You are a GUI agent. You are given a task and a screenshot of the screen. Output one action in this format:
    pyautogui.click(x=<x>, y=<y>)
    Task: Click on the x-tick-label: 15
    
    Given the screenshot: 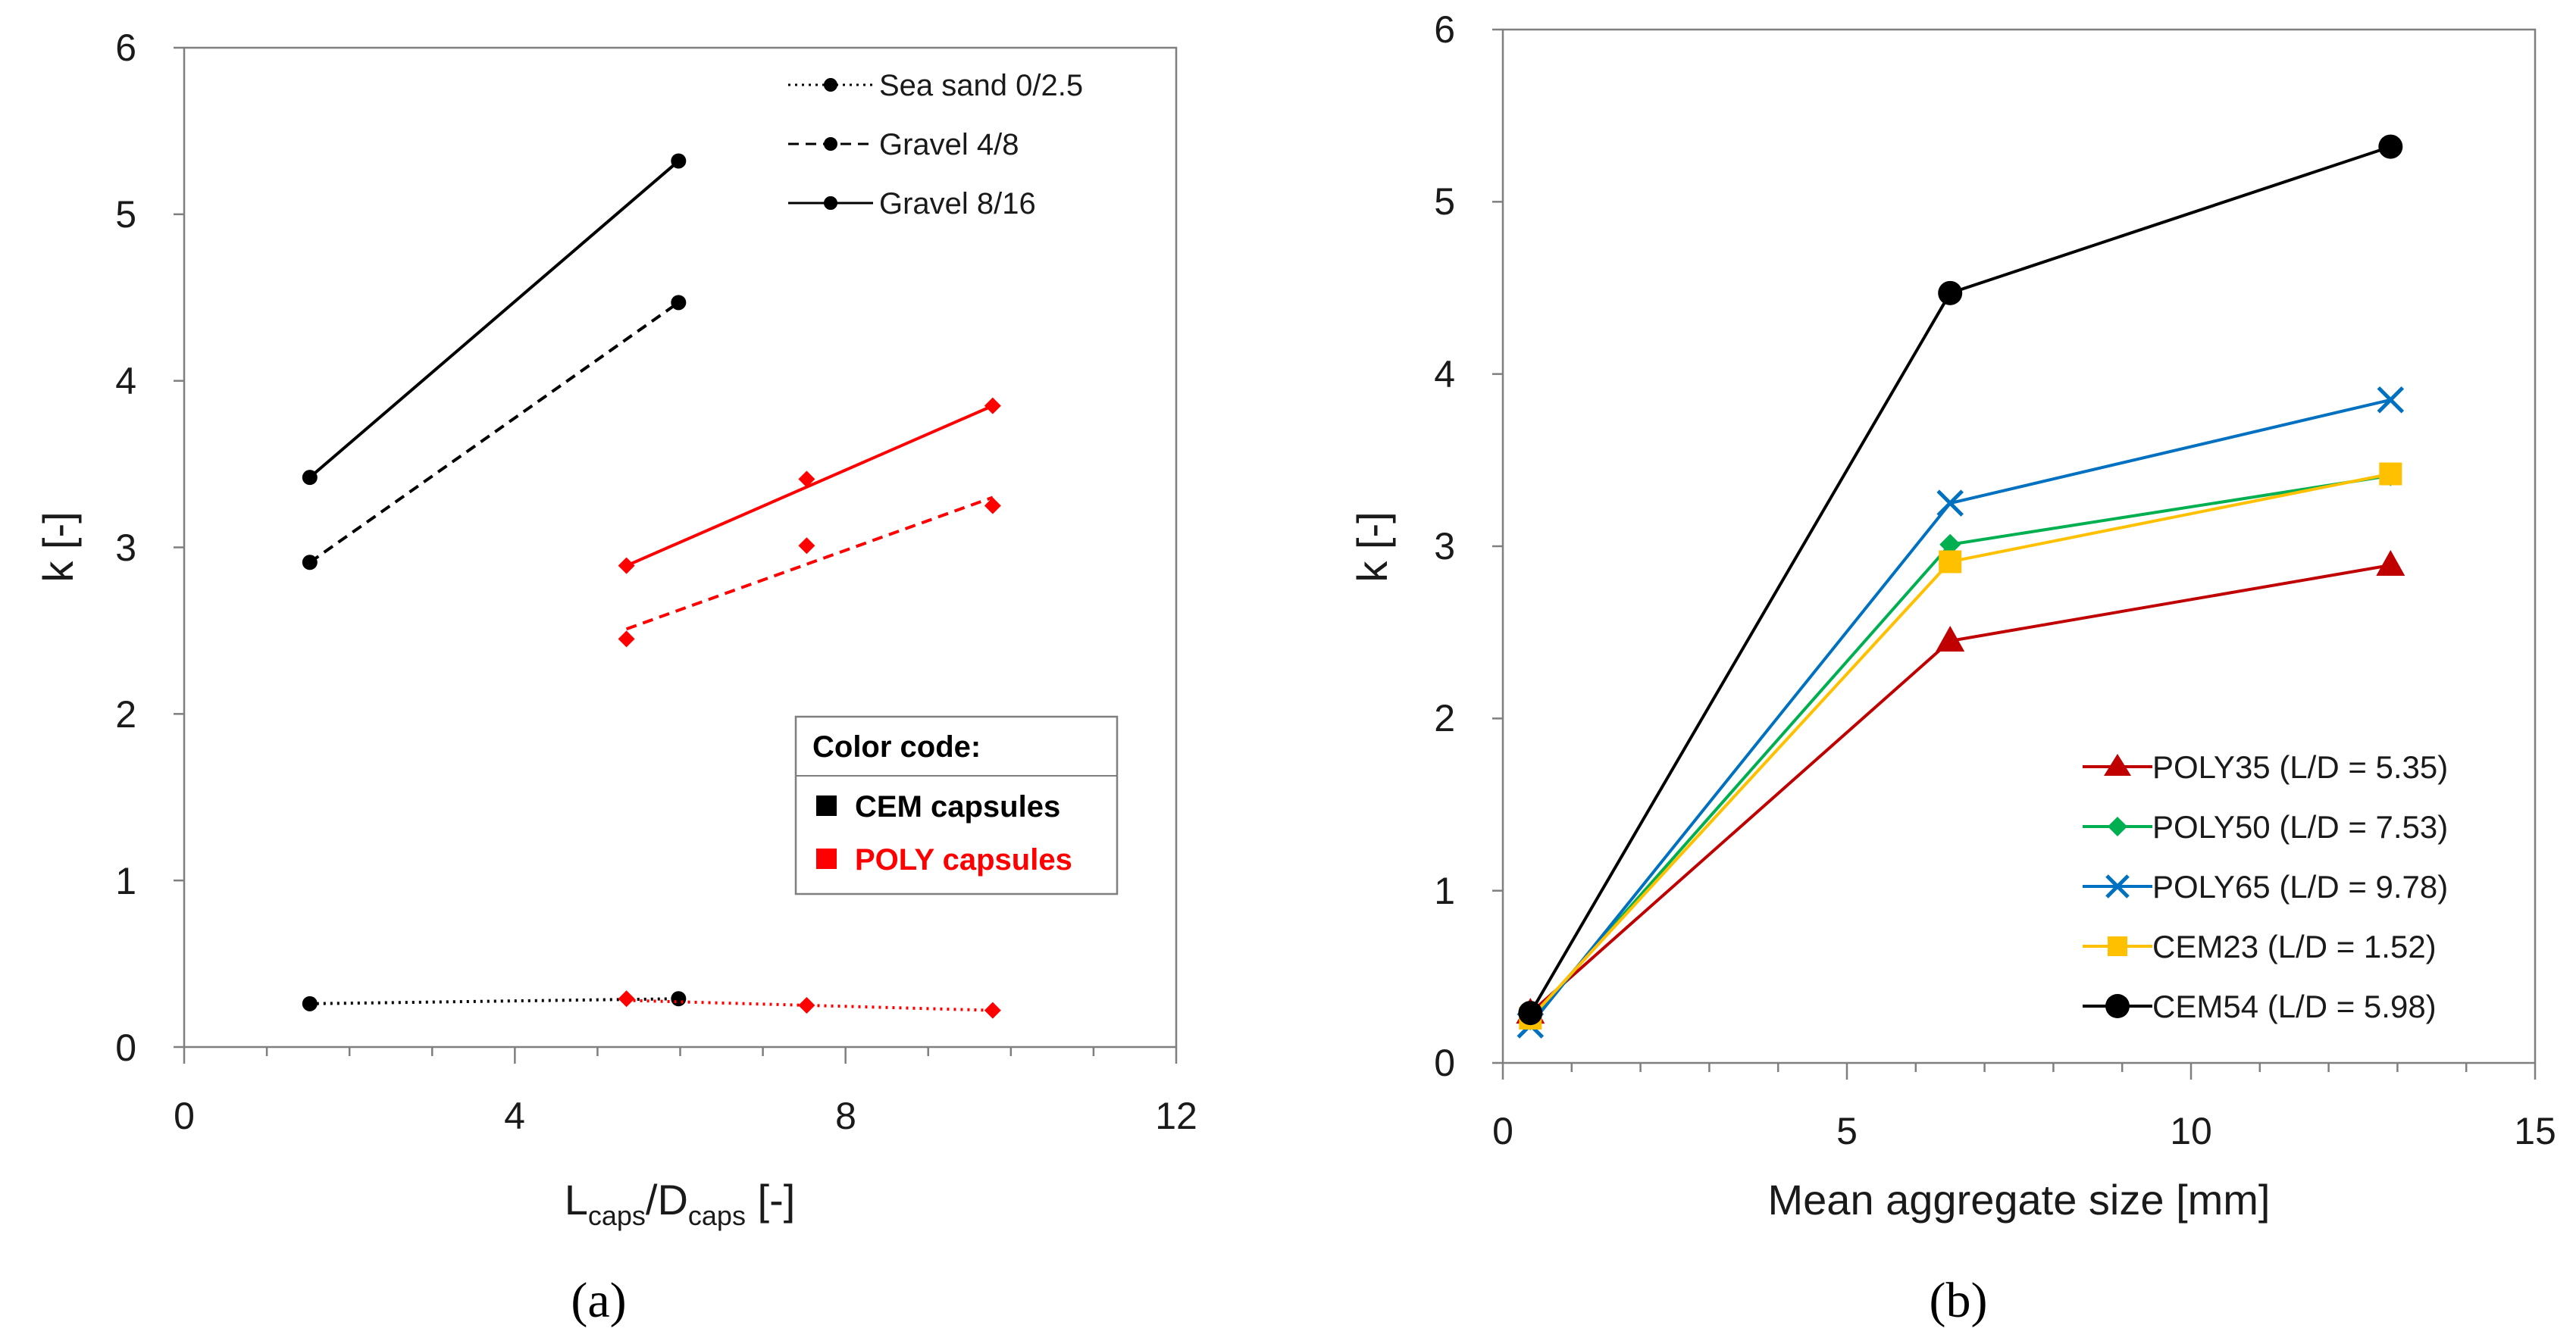 What is the action you would take?
    pyautogui.click(x=2535, y=1131)
    